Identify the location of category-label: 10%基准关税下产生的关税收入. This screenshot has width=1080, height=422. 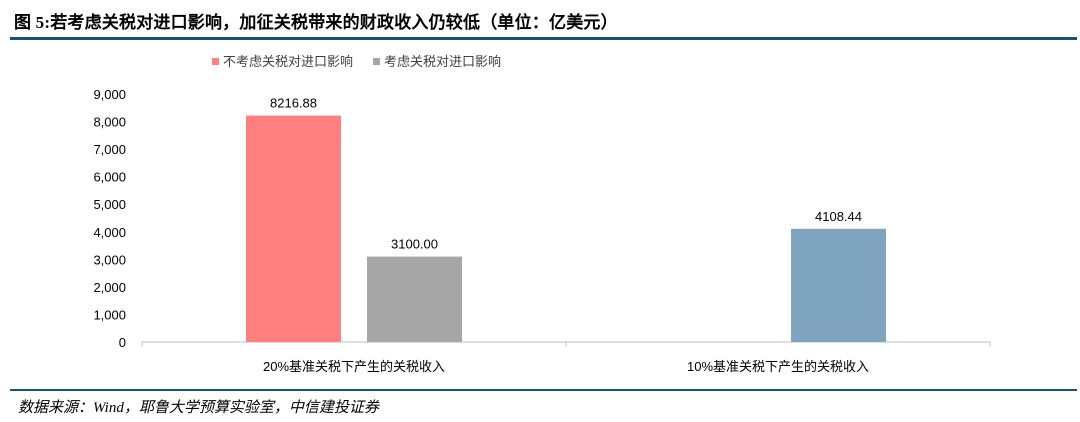
(778, 366).